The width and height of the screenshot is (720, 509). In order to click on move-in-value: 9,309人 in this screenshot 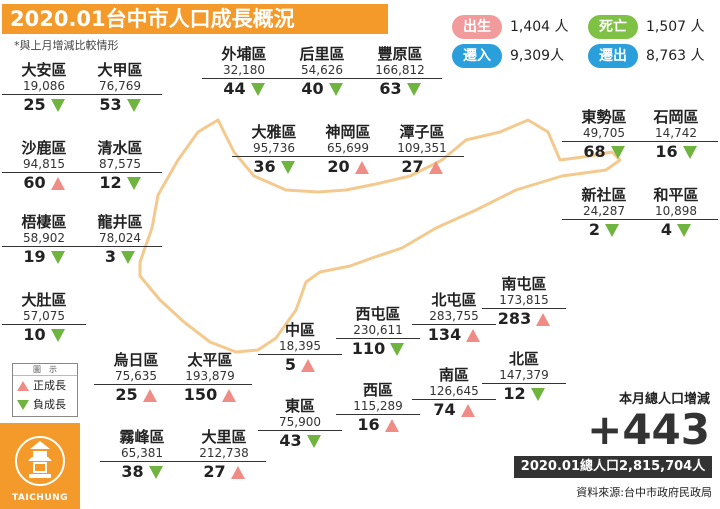, I will do `click(537, 56)`.